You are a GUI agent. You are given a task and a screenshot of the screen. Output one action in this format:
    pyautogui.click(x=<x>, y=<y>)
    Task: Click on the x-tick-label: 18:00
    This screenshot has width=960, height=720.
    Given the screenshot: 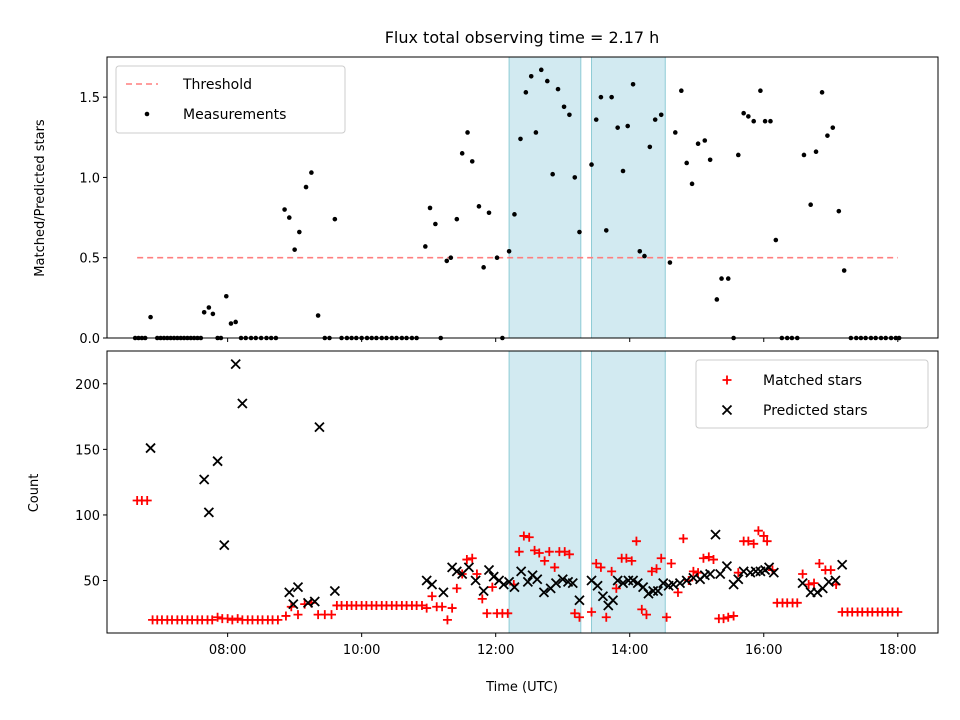 What is the action you would take?
    pyautogui.click(x=897, y=650)
    